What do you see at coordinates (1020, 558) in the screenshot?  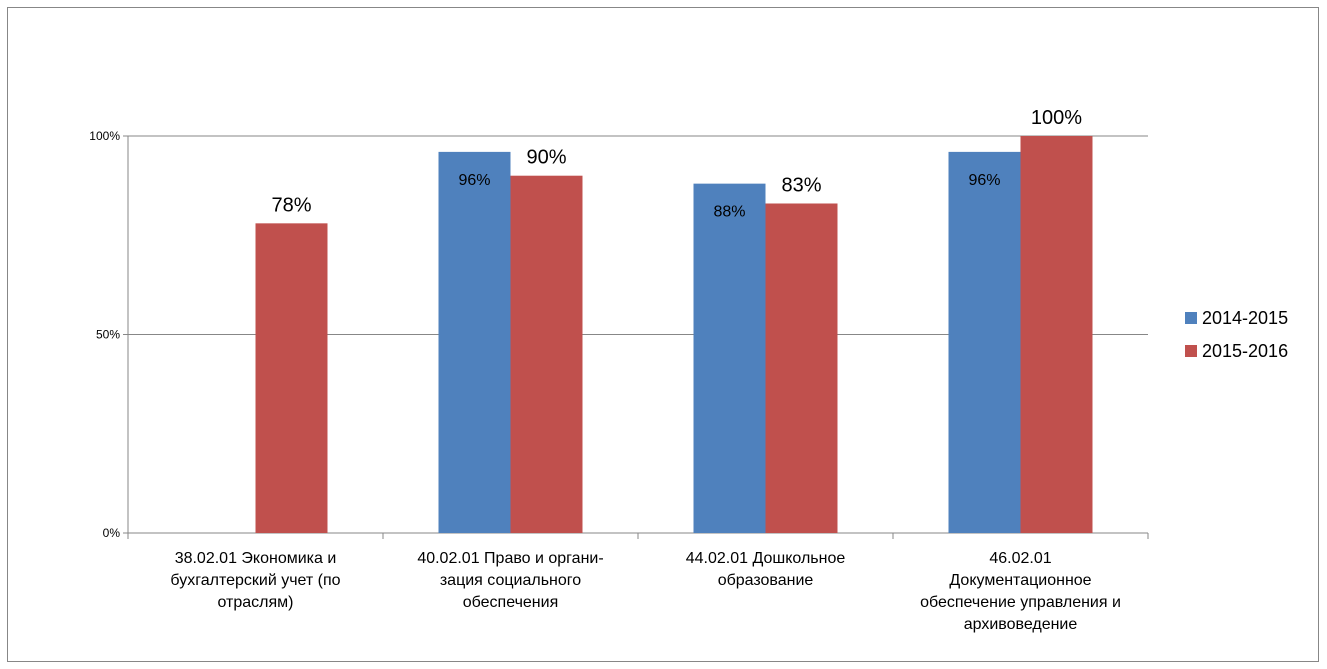 I see `x-category-label-line: 46.02.01` at bounding box center [1020, 558].